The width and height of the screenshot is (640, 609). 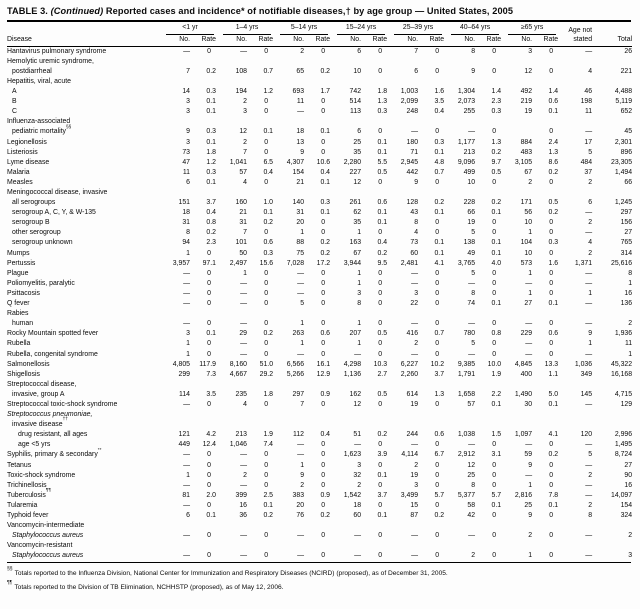 What do you see at coordinates (268, 334) in the screenshot?
I see `rate-cell-1-4: 0.2` at bounding box center [268, 334].